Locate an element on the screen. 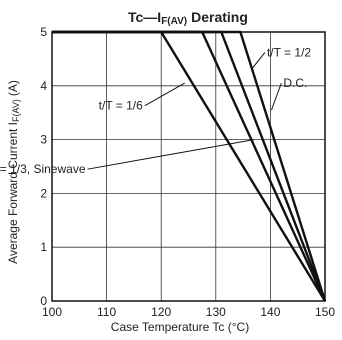 Image resolution: width=342 pixels, height=340 pixels. x-tick-label: 120 is located at coordinates (161, 312).